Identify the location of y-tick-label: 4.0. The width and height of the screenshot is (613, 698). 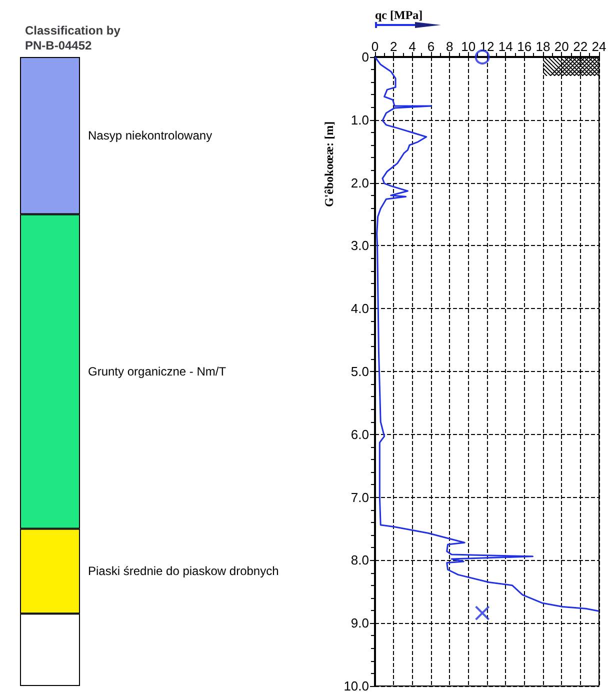
(359, 308).